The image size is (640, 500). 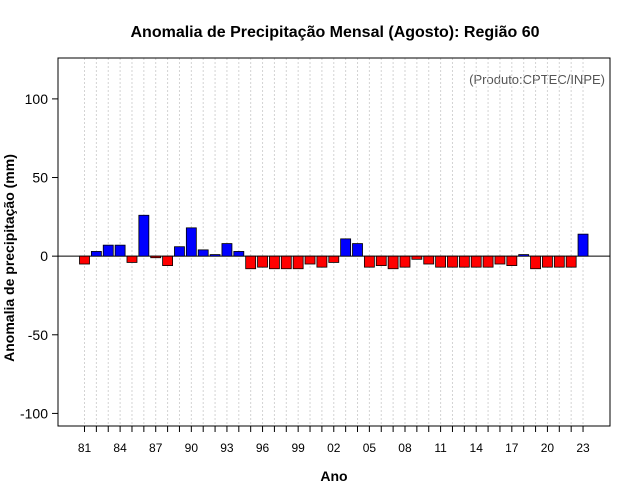 I want to click on bar-1998, so click(x=286, y=262).